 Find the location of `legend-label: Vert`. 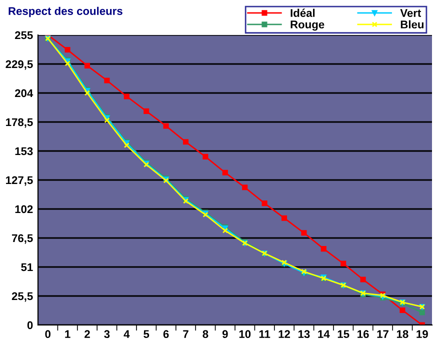

legend-label: Vert is located at coordinates (411, 13).